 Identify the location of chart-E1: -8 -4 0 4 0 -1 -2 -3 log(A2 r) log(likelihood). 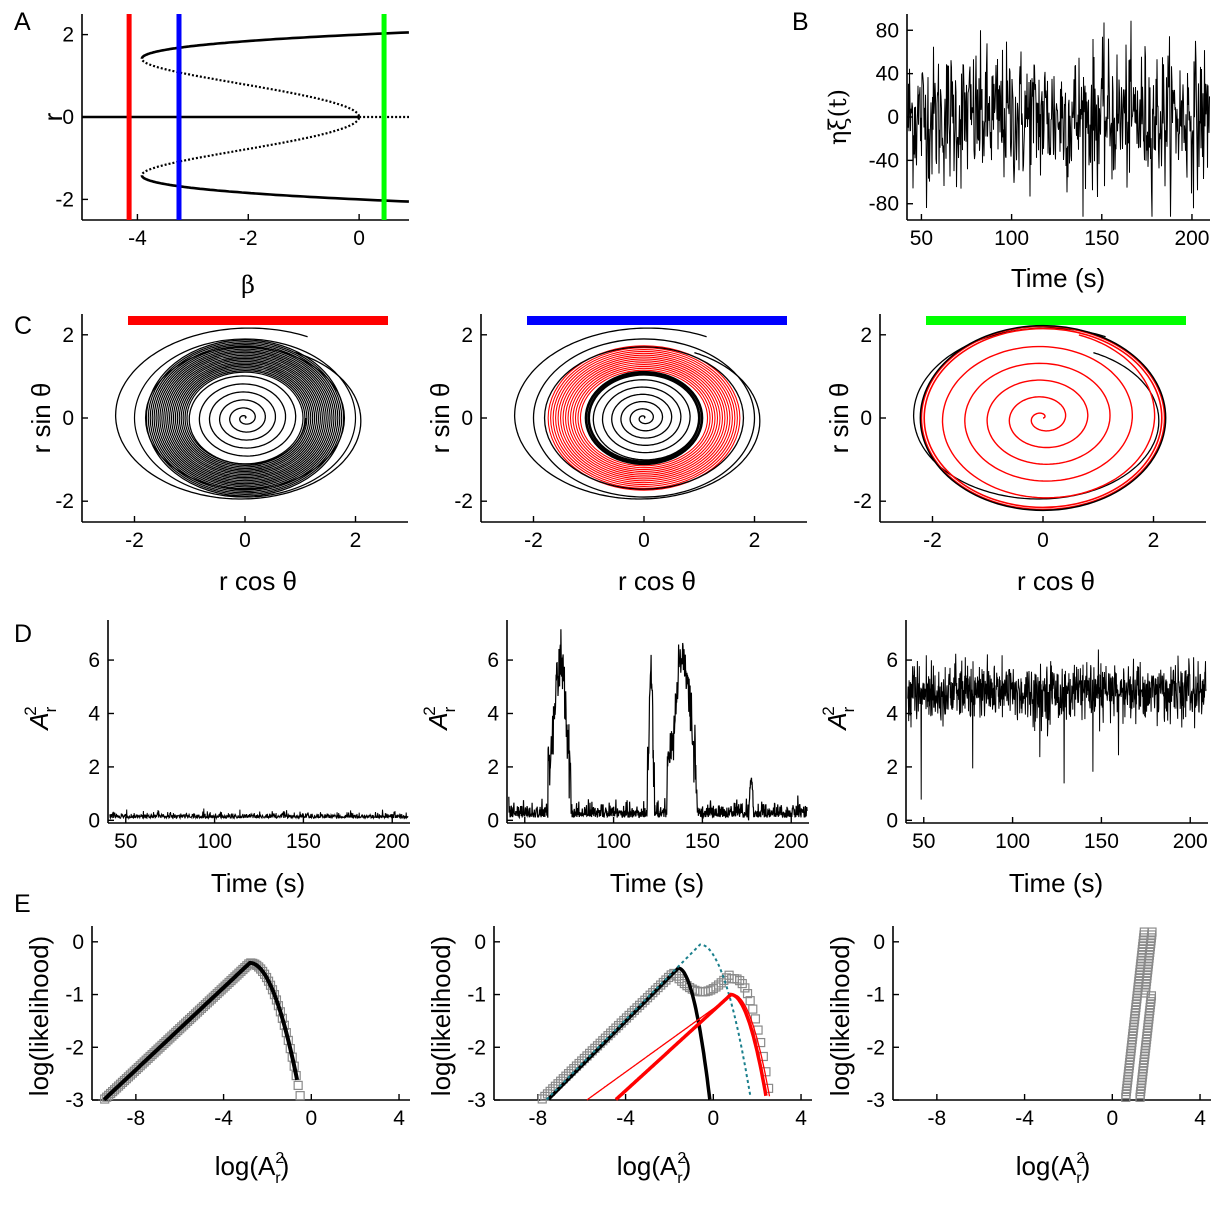
(217, 1056).